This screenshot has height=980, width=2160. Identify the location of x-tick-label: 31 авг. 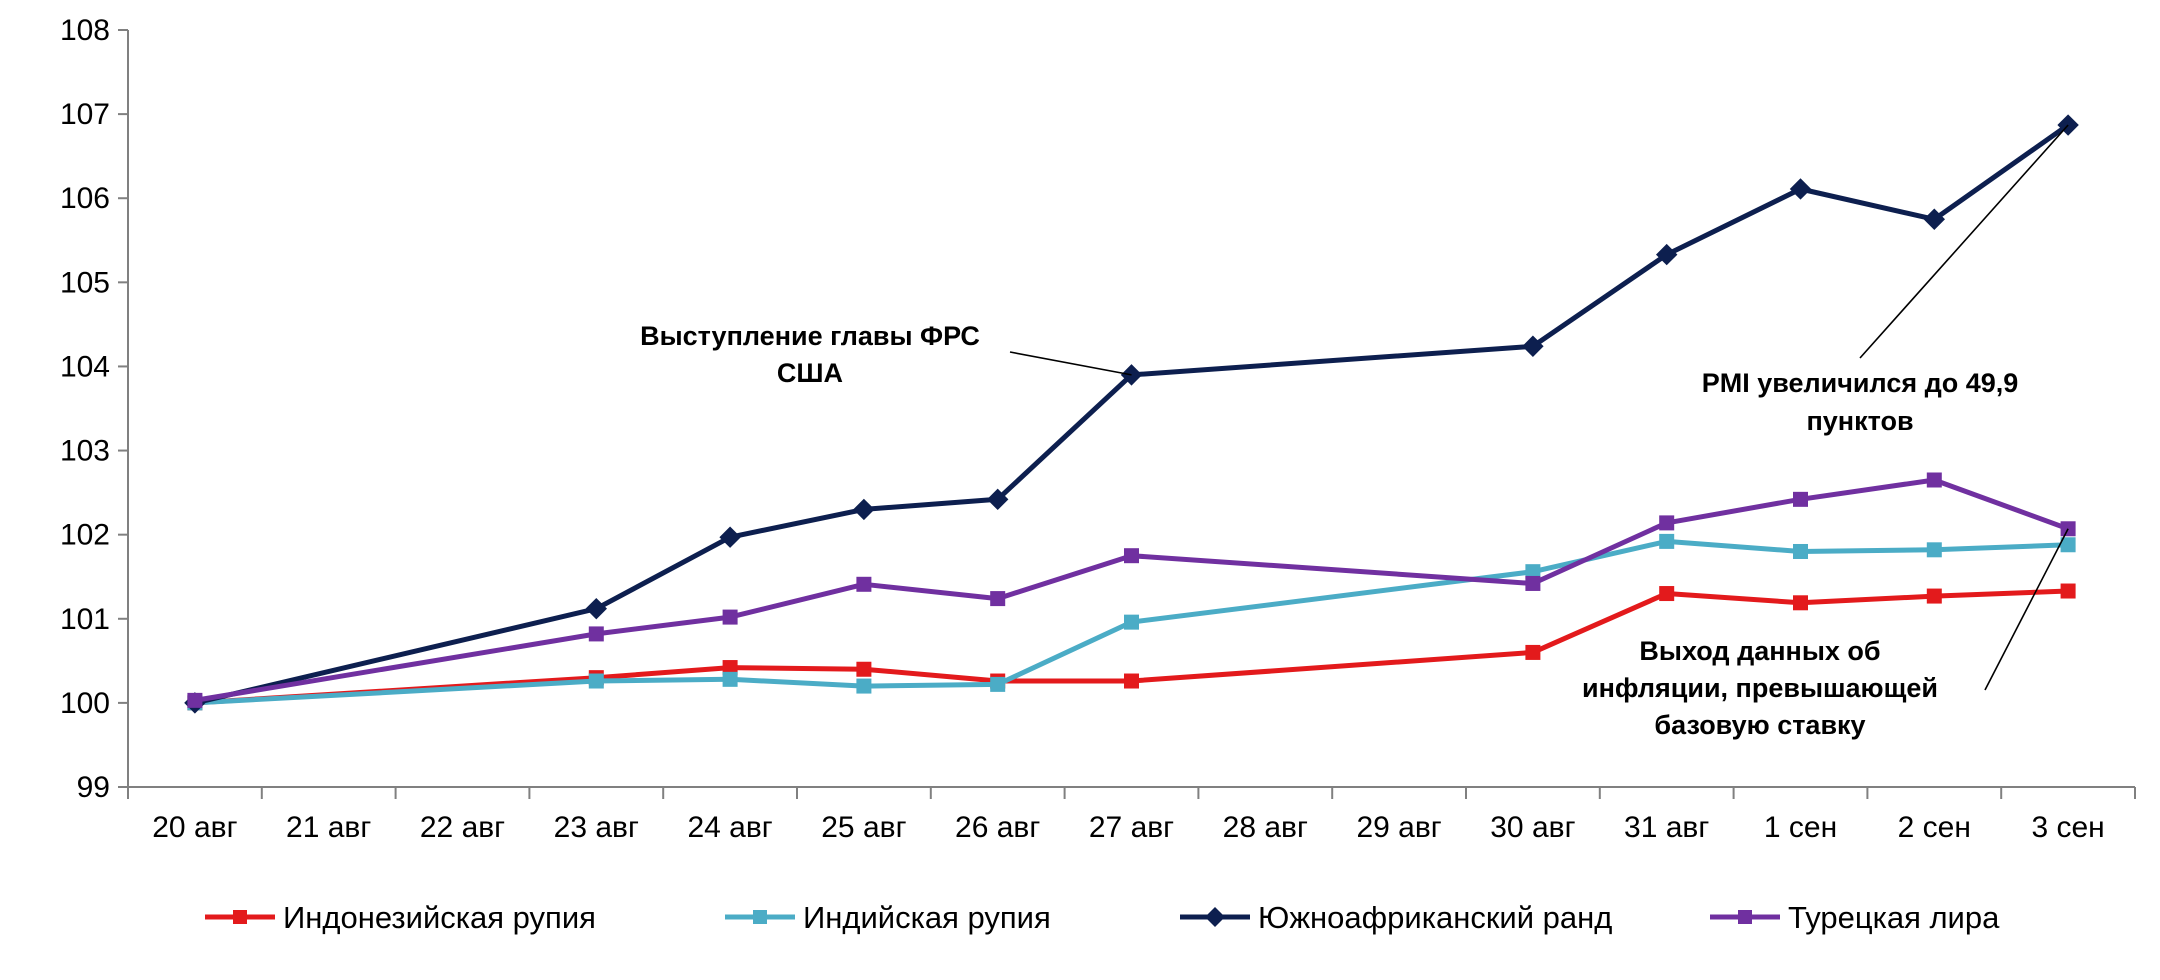
(1666, 827).